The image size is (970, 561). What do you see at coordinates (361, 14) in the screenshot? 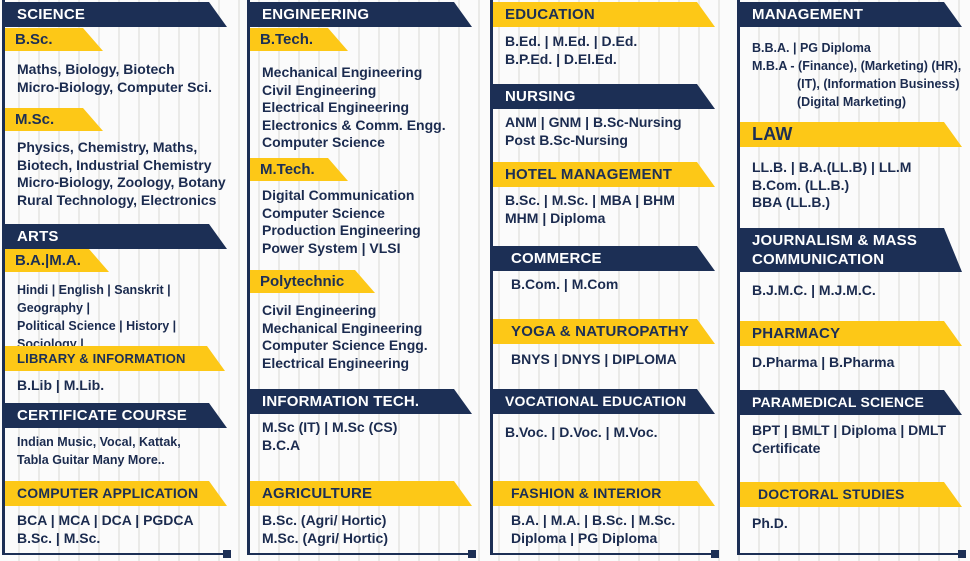
I see `section-header-engineering: ENGINEERING` at bounding box center [361, 14].